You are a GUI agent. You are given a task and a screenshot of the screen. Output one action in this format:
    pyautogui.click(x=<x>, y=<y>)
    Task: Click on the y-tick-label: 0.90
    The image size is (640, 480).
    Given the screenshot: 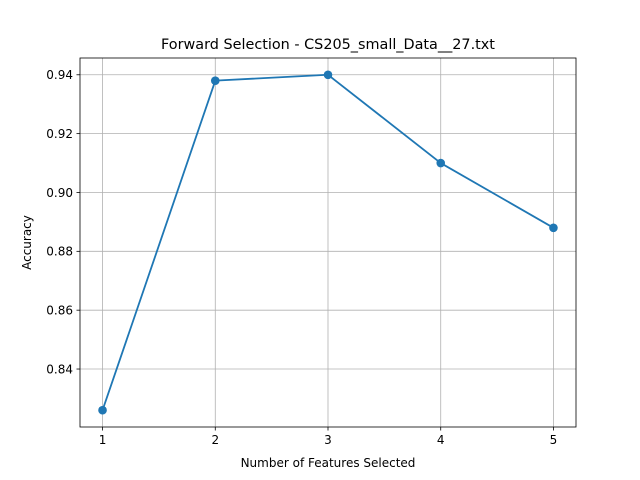 What is the action you would take?
    pyautogui.click(x=59, y=193)
    